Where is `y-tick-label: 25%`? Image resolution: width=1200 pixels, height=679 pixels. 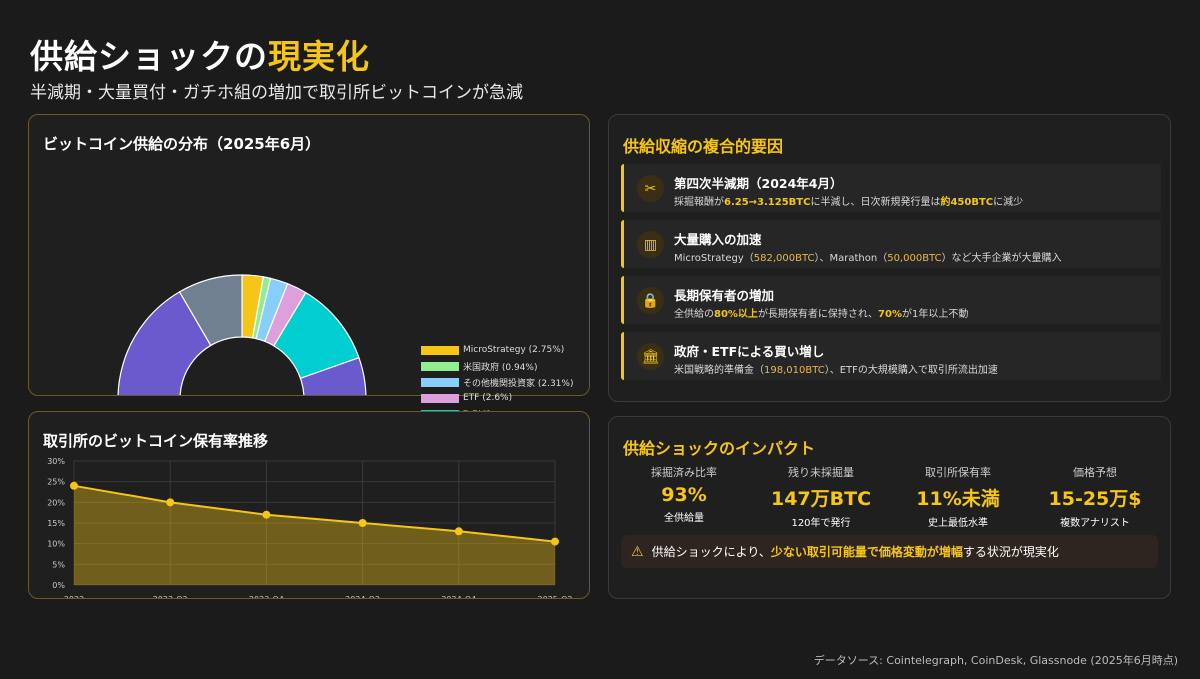
y-tick-label: 25% is located at coordinates (56, 482).